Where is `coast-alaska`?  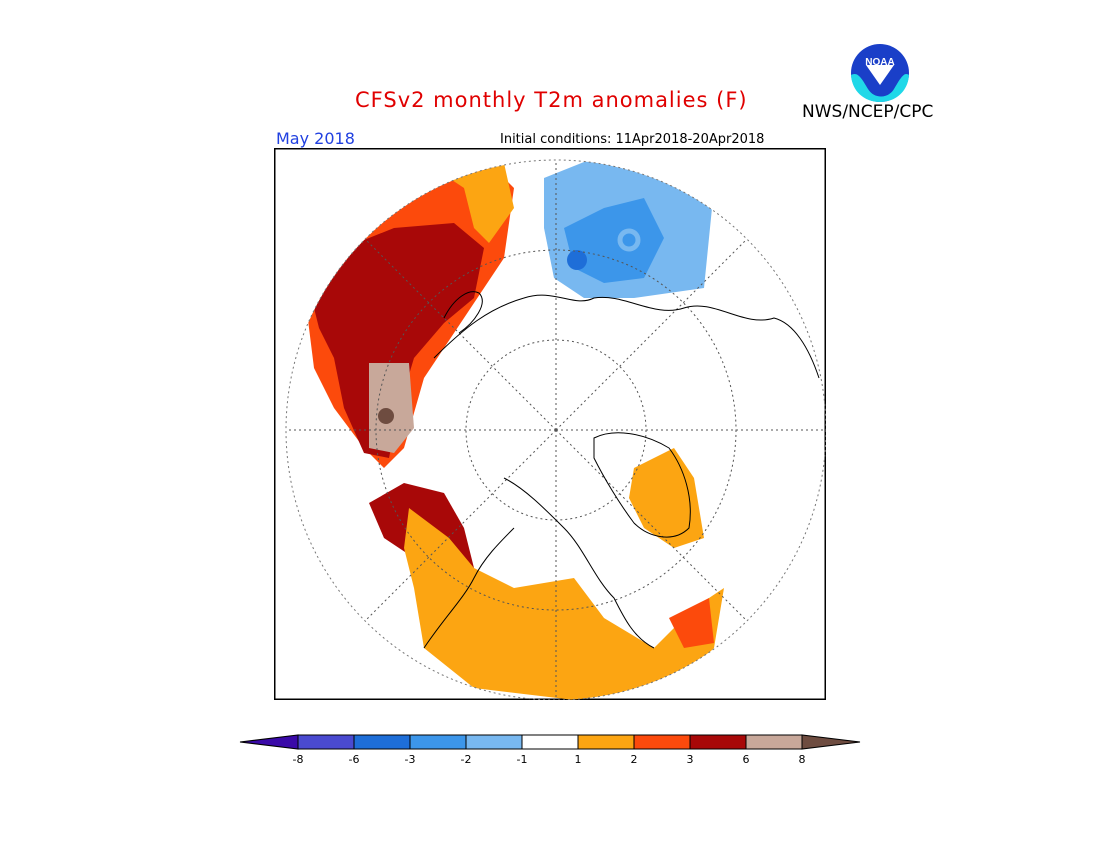 coast-alaska is located at coordinates (469, 588).